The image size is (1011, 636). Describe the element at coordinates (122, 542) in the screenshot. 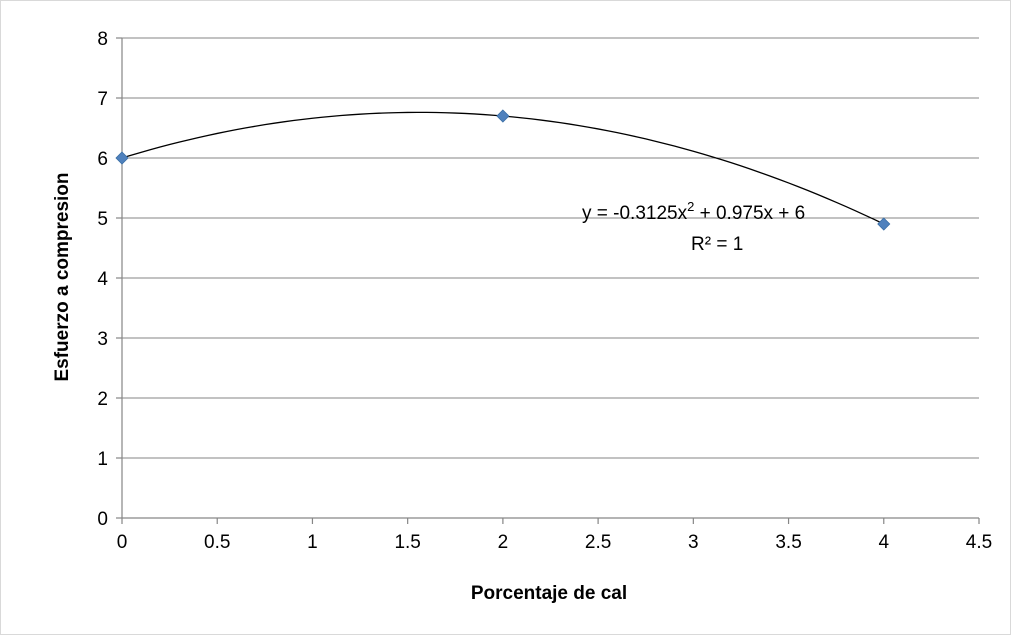

I see `x-tick-label: 0` at that location.